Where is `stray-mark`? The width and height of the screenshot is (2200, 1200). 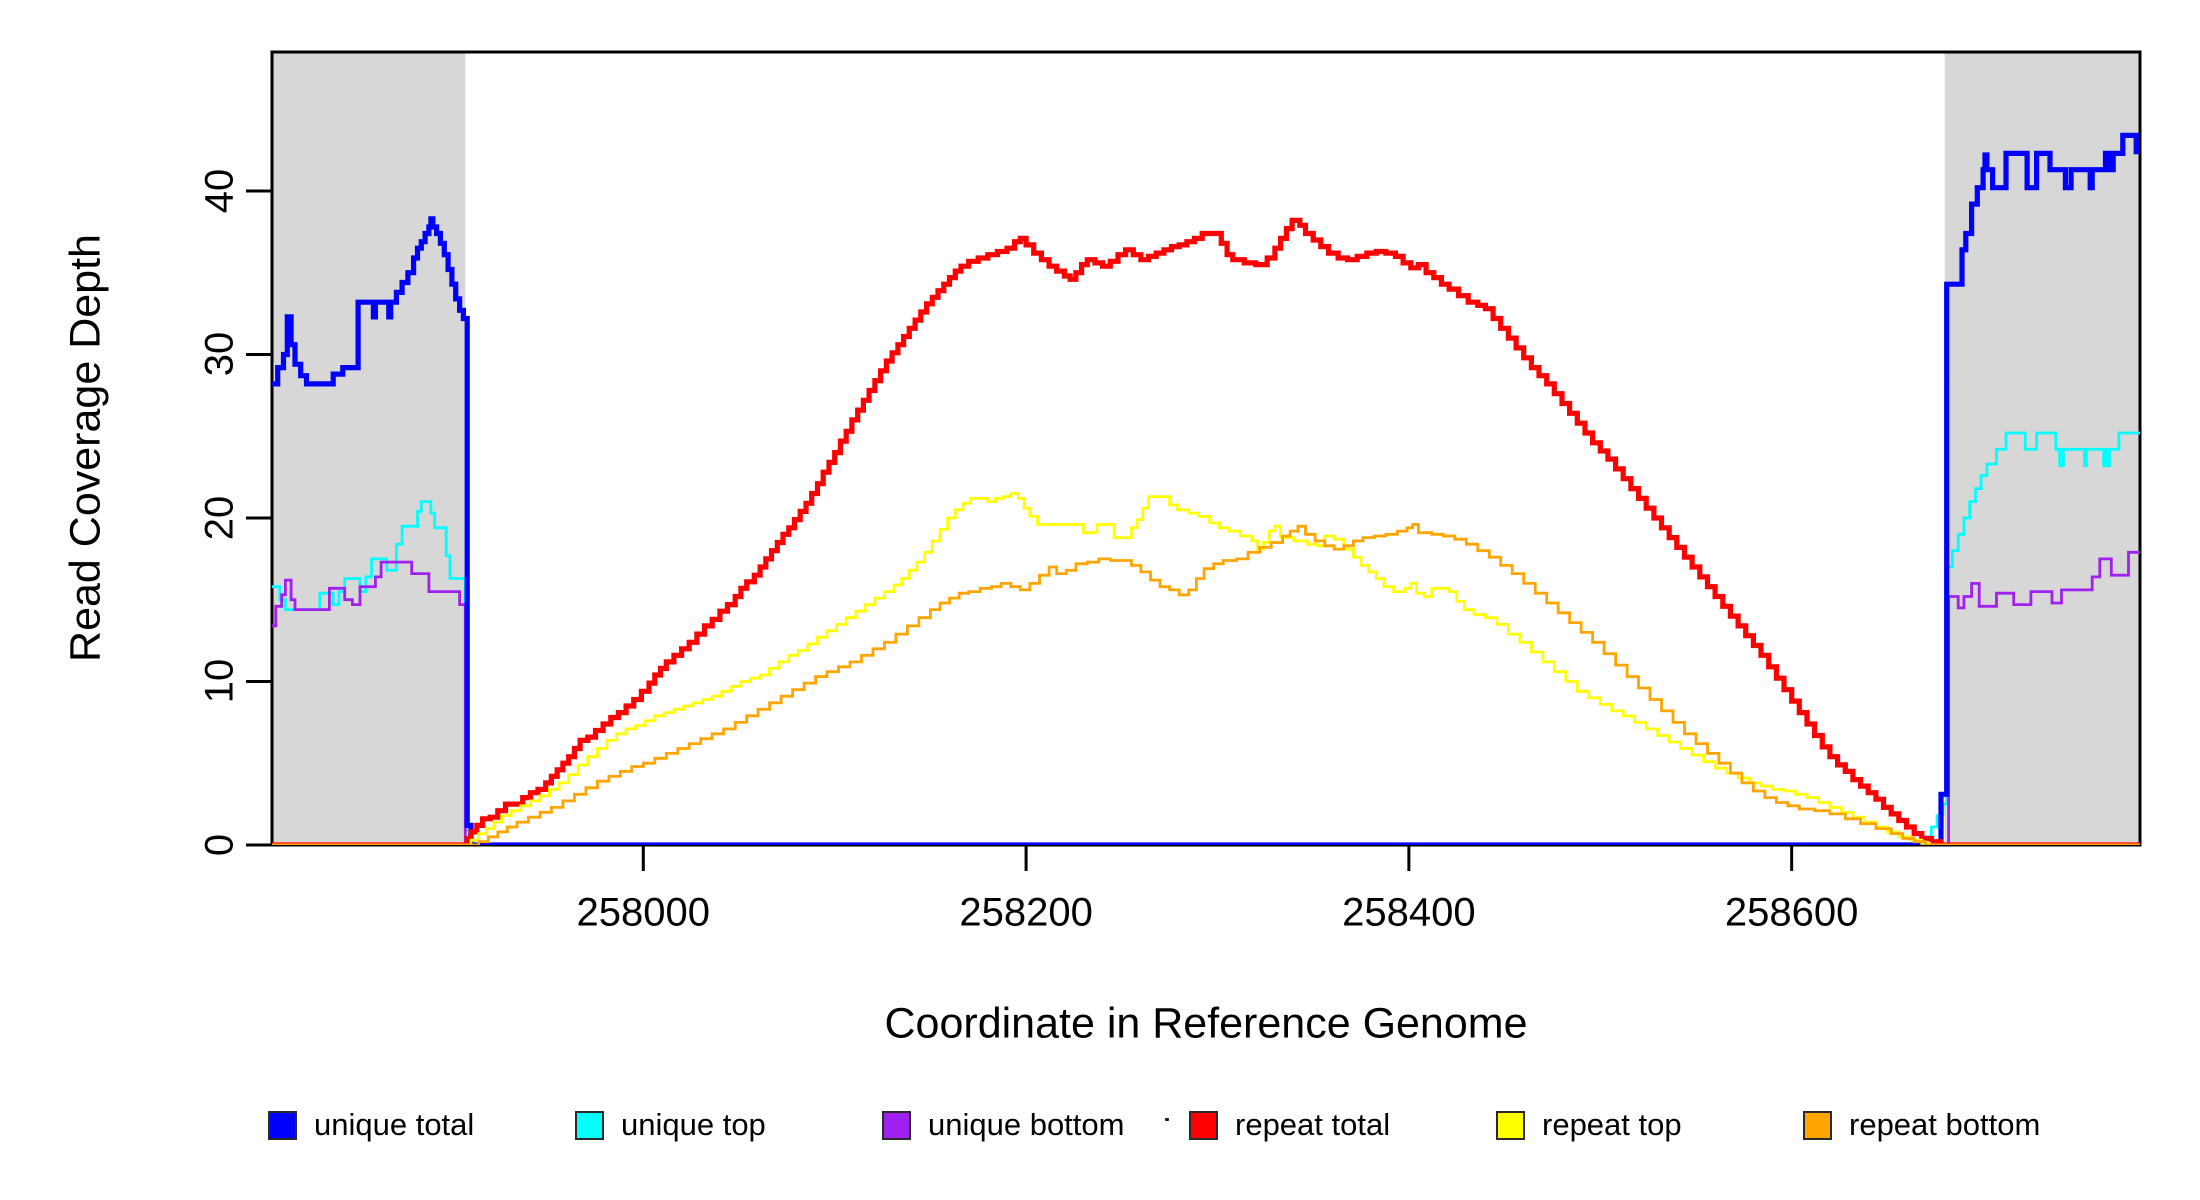
stray-mark is located at coordinates (1167, 1119).